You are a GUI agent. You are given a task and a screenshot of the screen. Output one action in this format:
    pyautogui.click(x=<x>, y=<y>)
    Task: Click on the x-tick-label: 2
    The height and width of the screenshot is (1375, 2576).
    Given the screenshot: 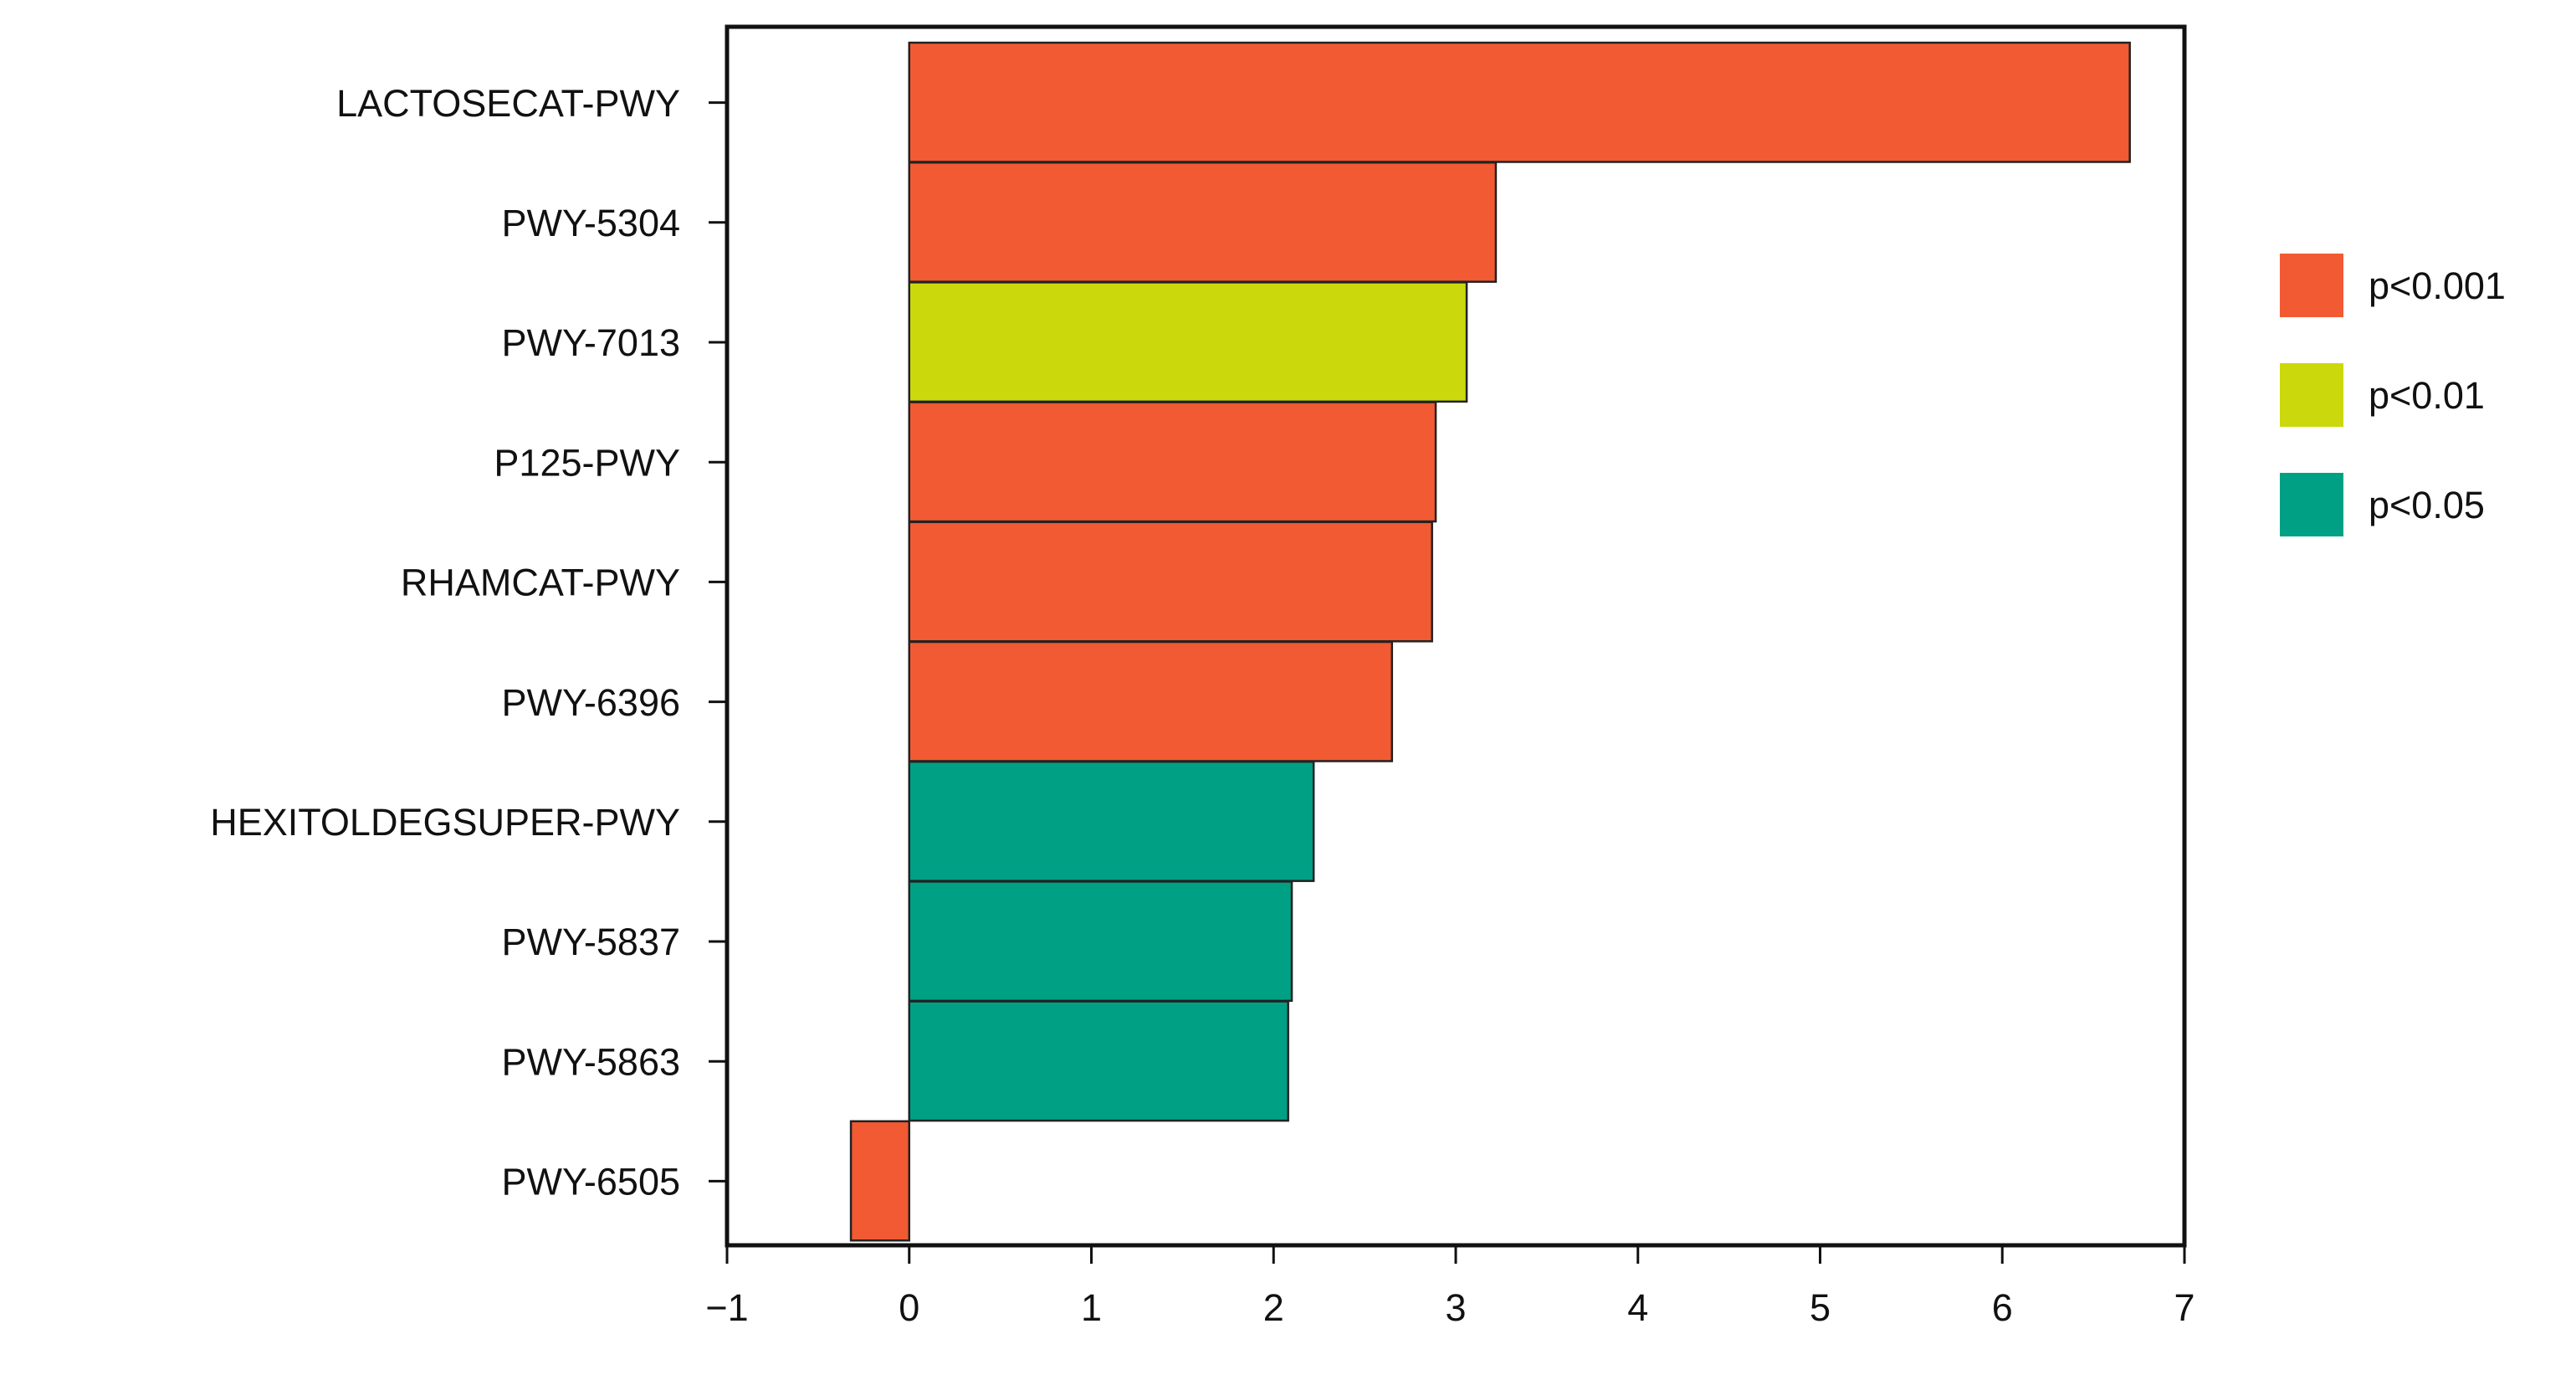 What is the action you would take?
    pyautogui.click(x=1274, y=1307)
    